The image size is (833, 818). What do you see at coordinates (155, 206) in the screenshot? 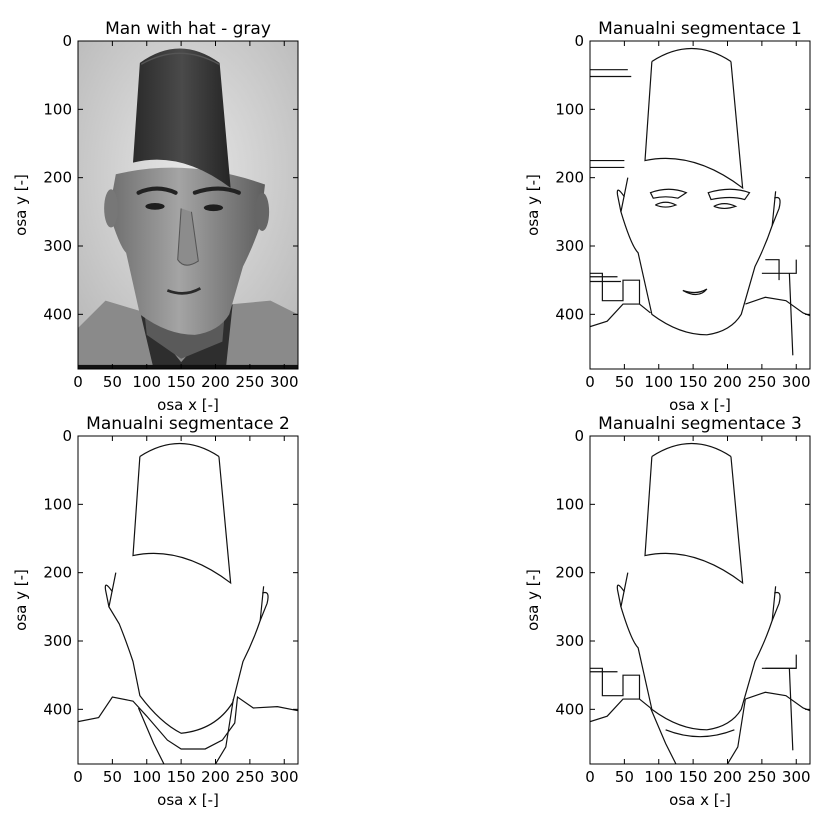
I see `photo-left-eye` at bounding box center [155, 206].